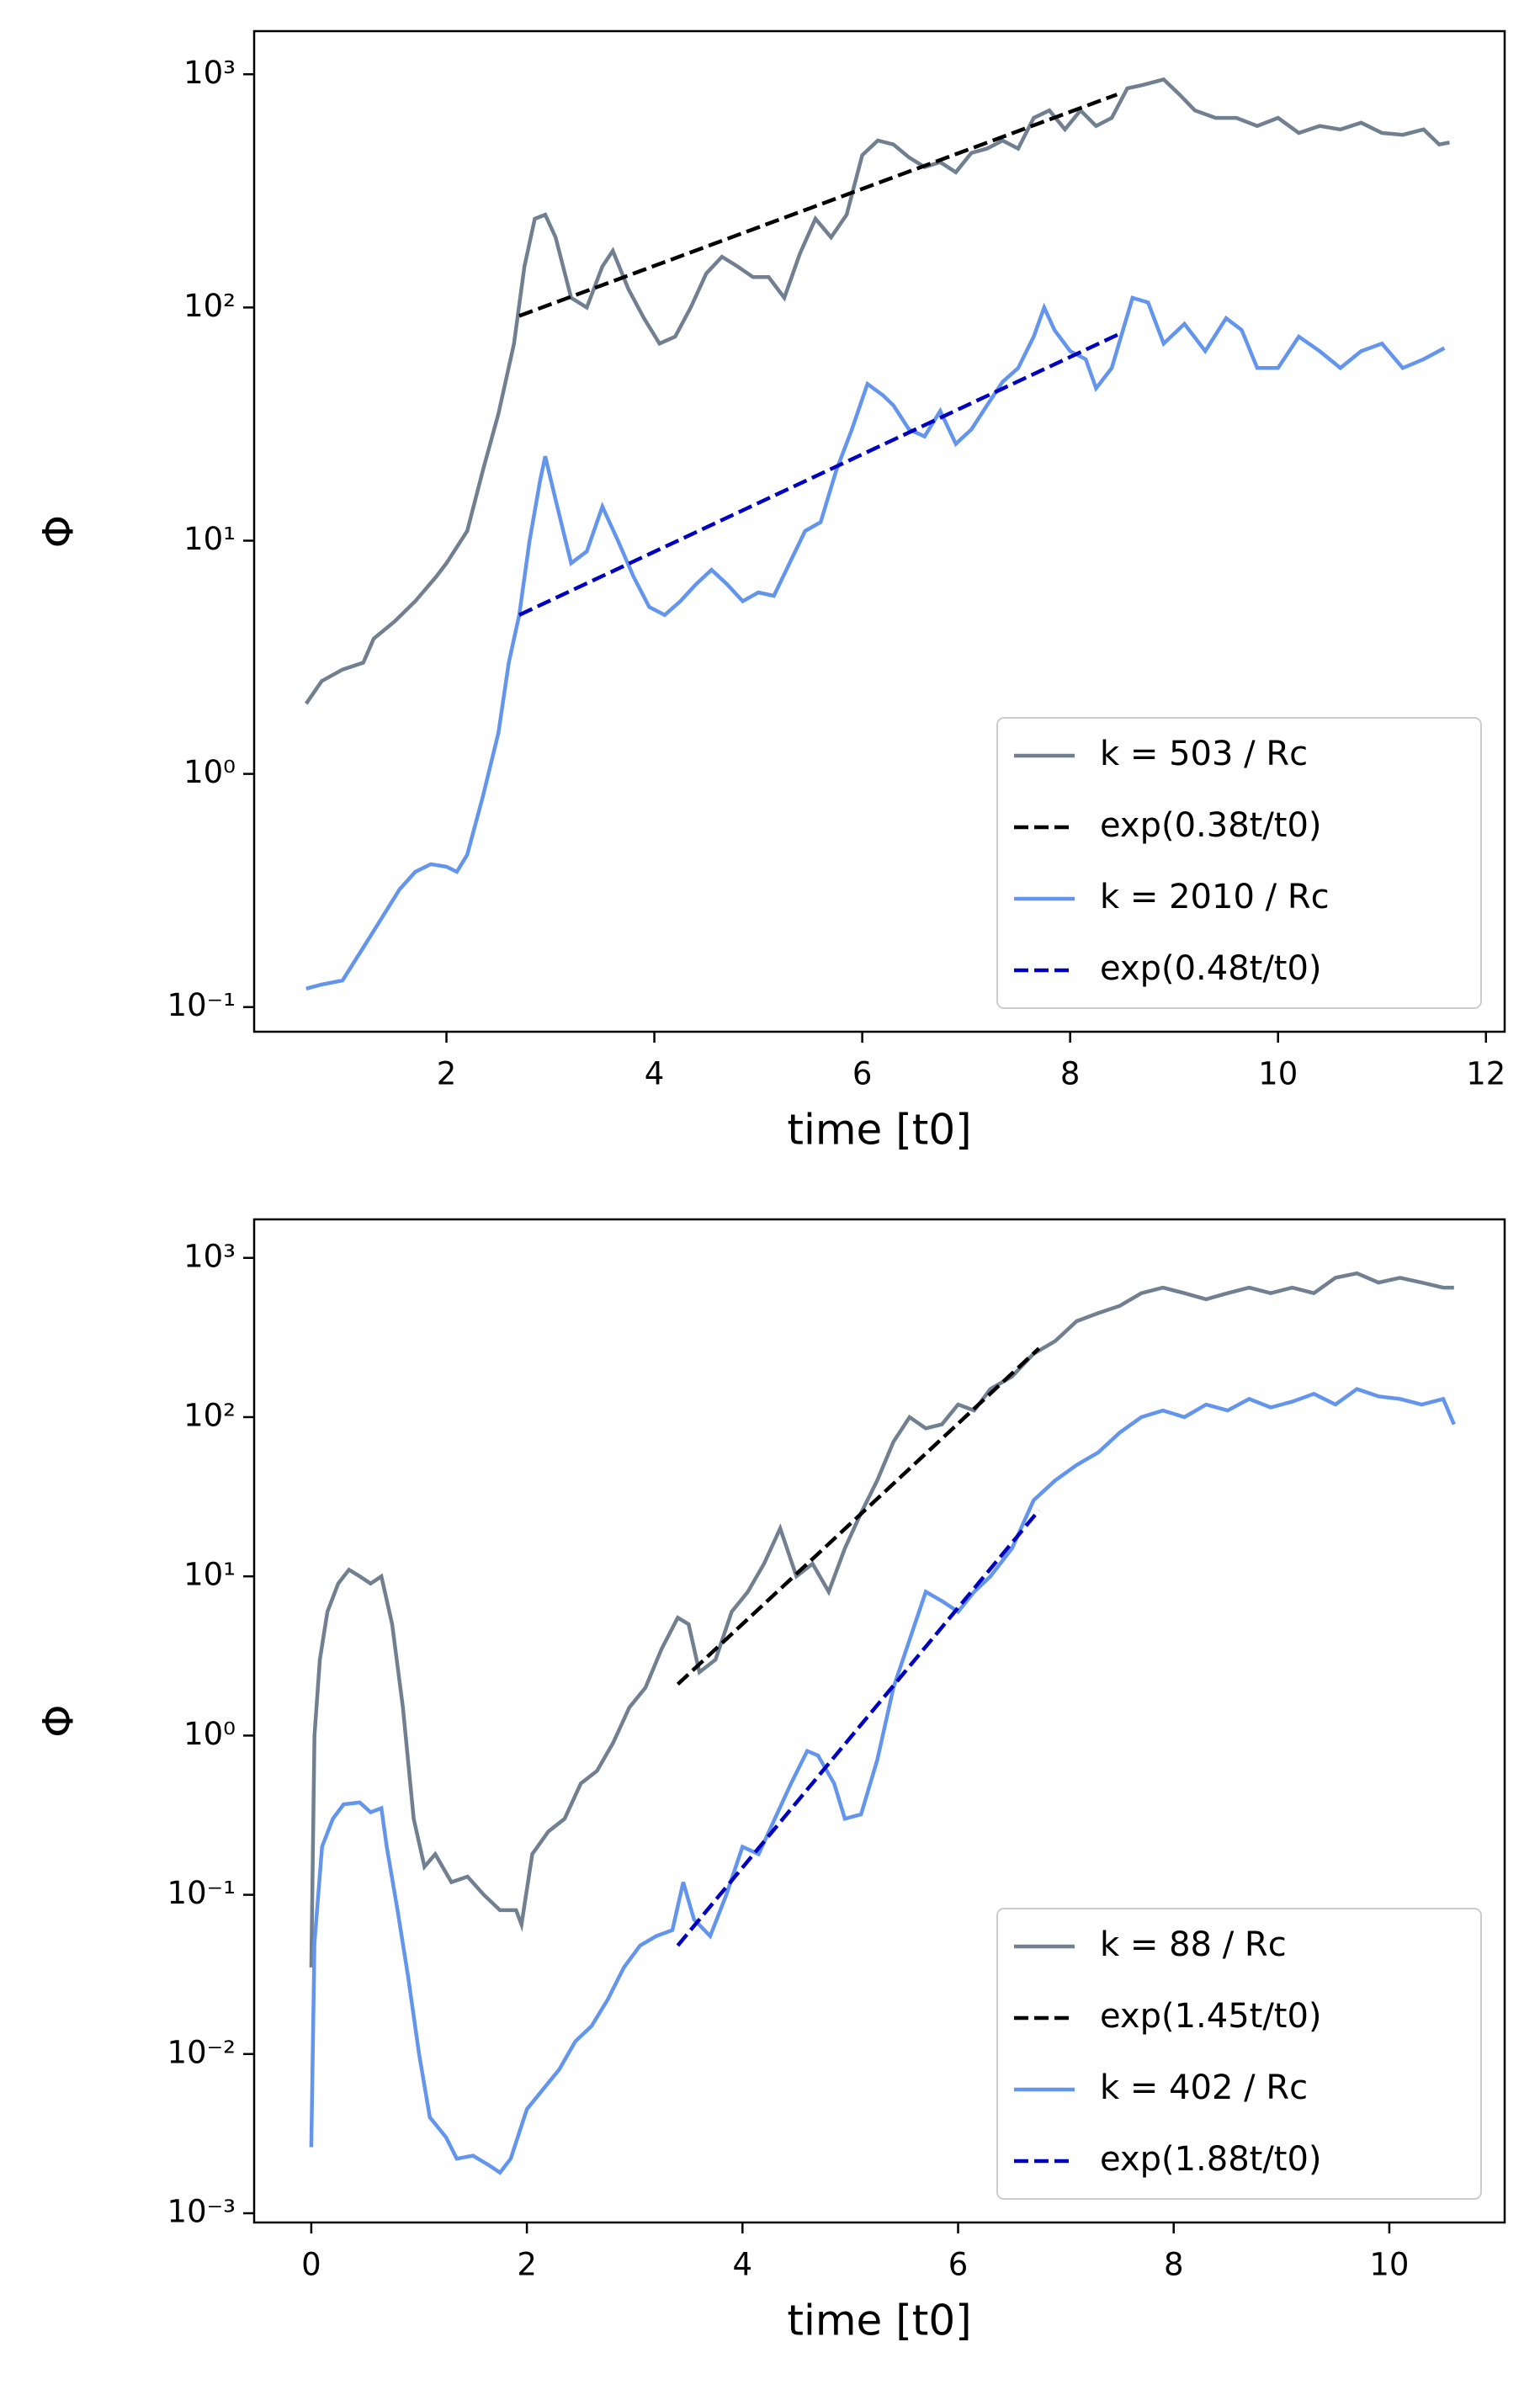 This screenshot has width=1540, height=2395. What do you see at coordinates (311, 2265) in the screenshot?
I see `x-tick-label: 0` at bounding box center [311, 2265].